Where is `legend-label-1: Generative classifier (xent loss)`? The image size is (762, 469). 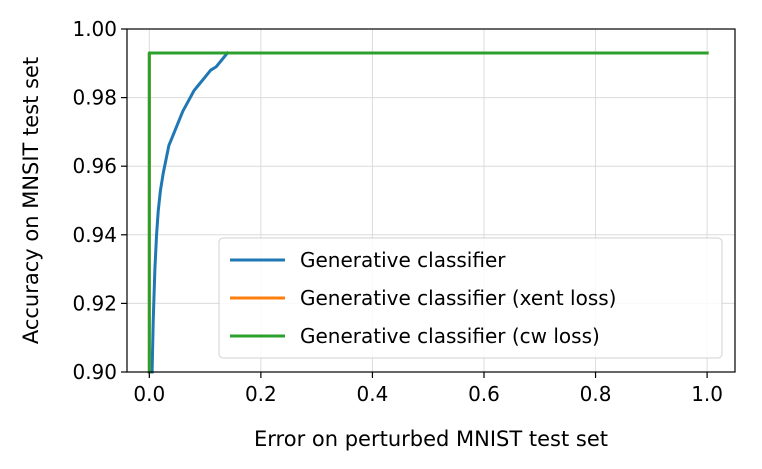 legend-label-1: Generative classifier (xent loss) is located at coordinates (458, 298).